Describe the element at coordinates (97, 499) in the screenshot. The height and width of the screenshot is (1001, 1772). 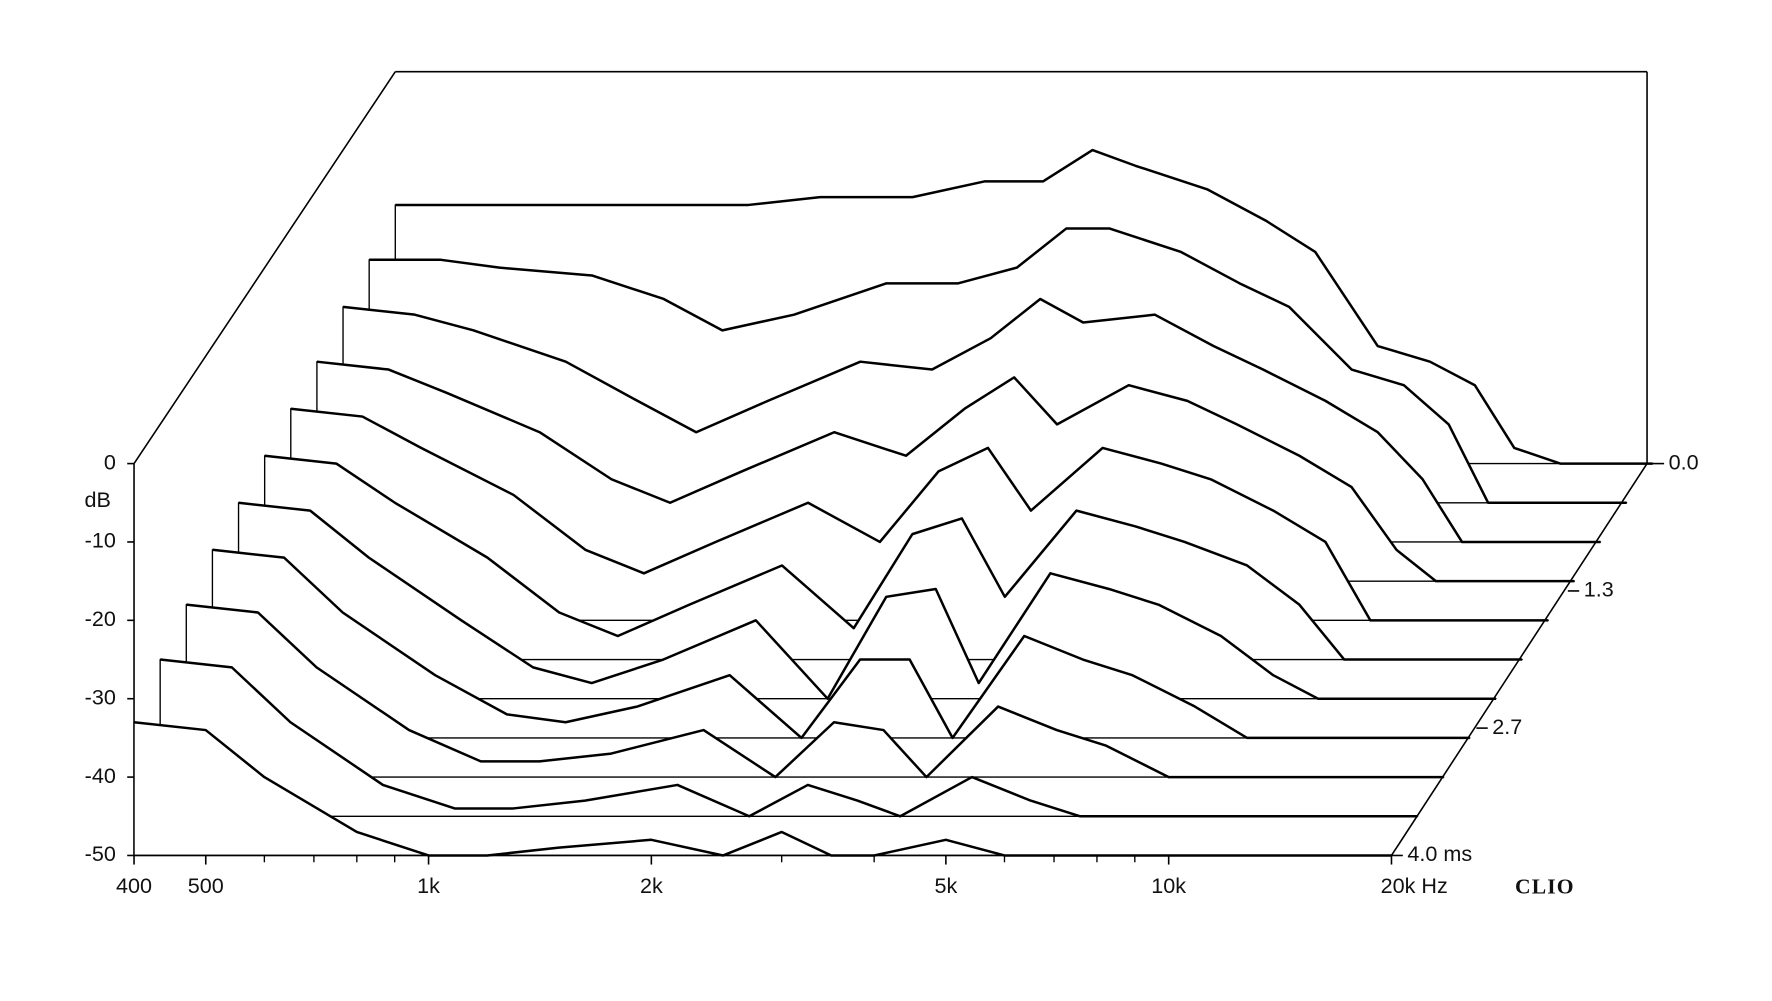
I see `y-axis-label: dB` at that location.